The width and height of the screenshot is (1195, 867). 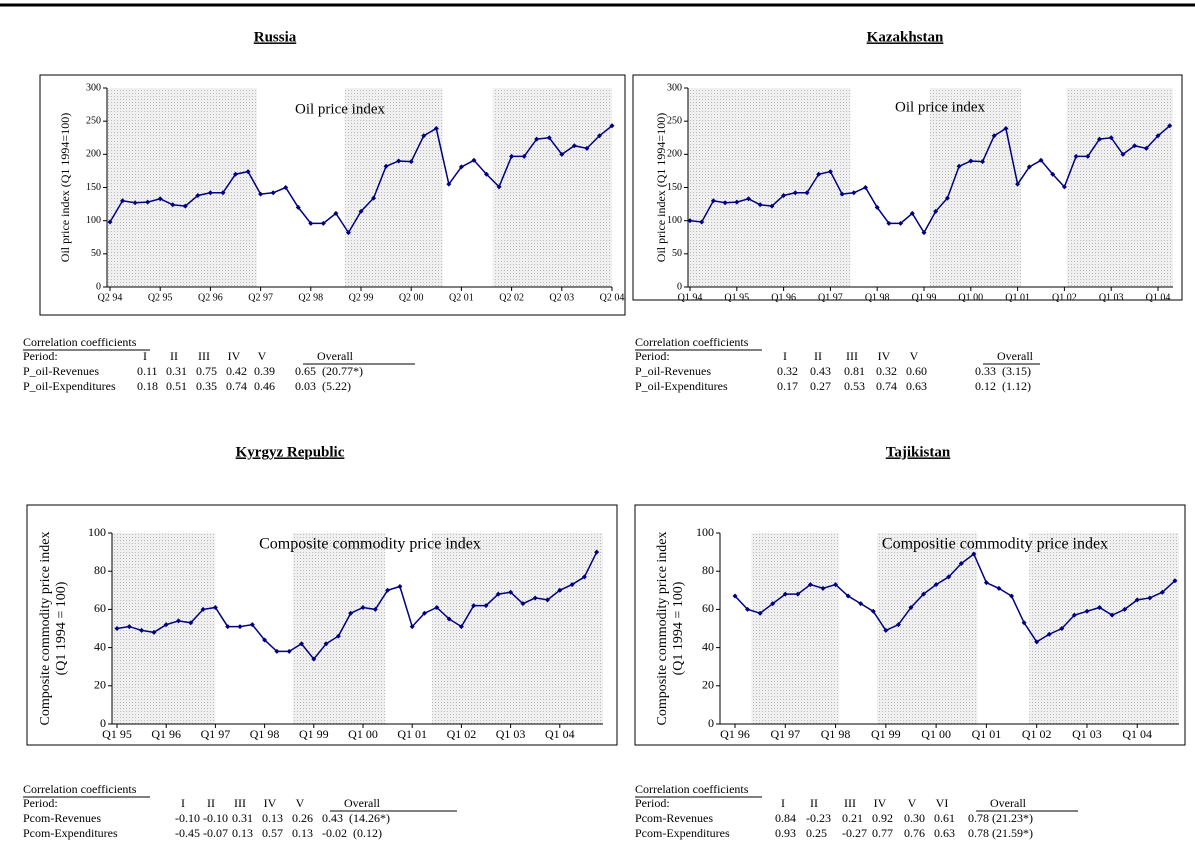 What do you see at coordinates (708, 685) in the screenshot?
I see `y-tick-label: 20` at bounding box center [708, 685].